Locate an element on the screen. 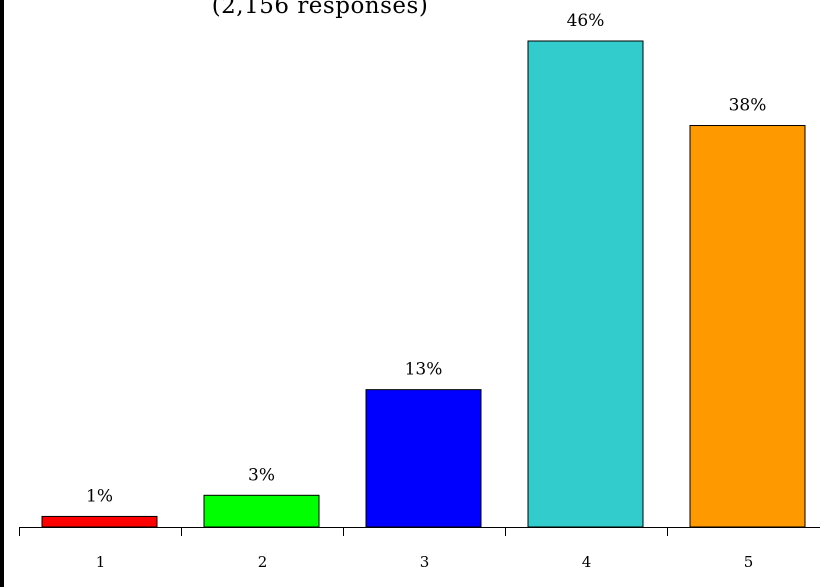 This screenshot has width=820, height=587. x-tick-label-2: 2 is located at coordinates (263, 562).